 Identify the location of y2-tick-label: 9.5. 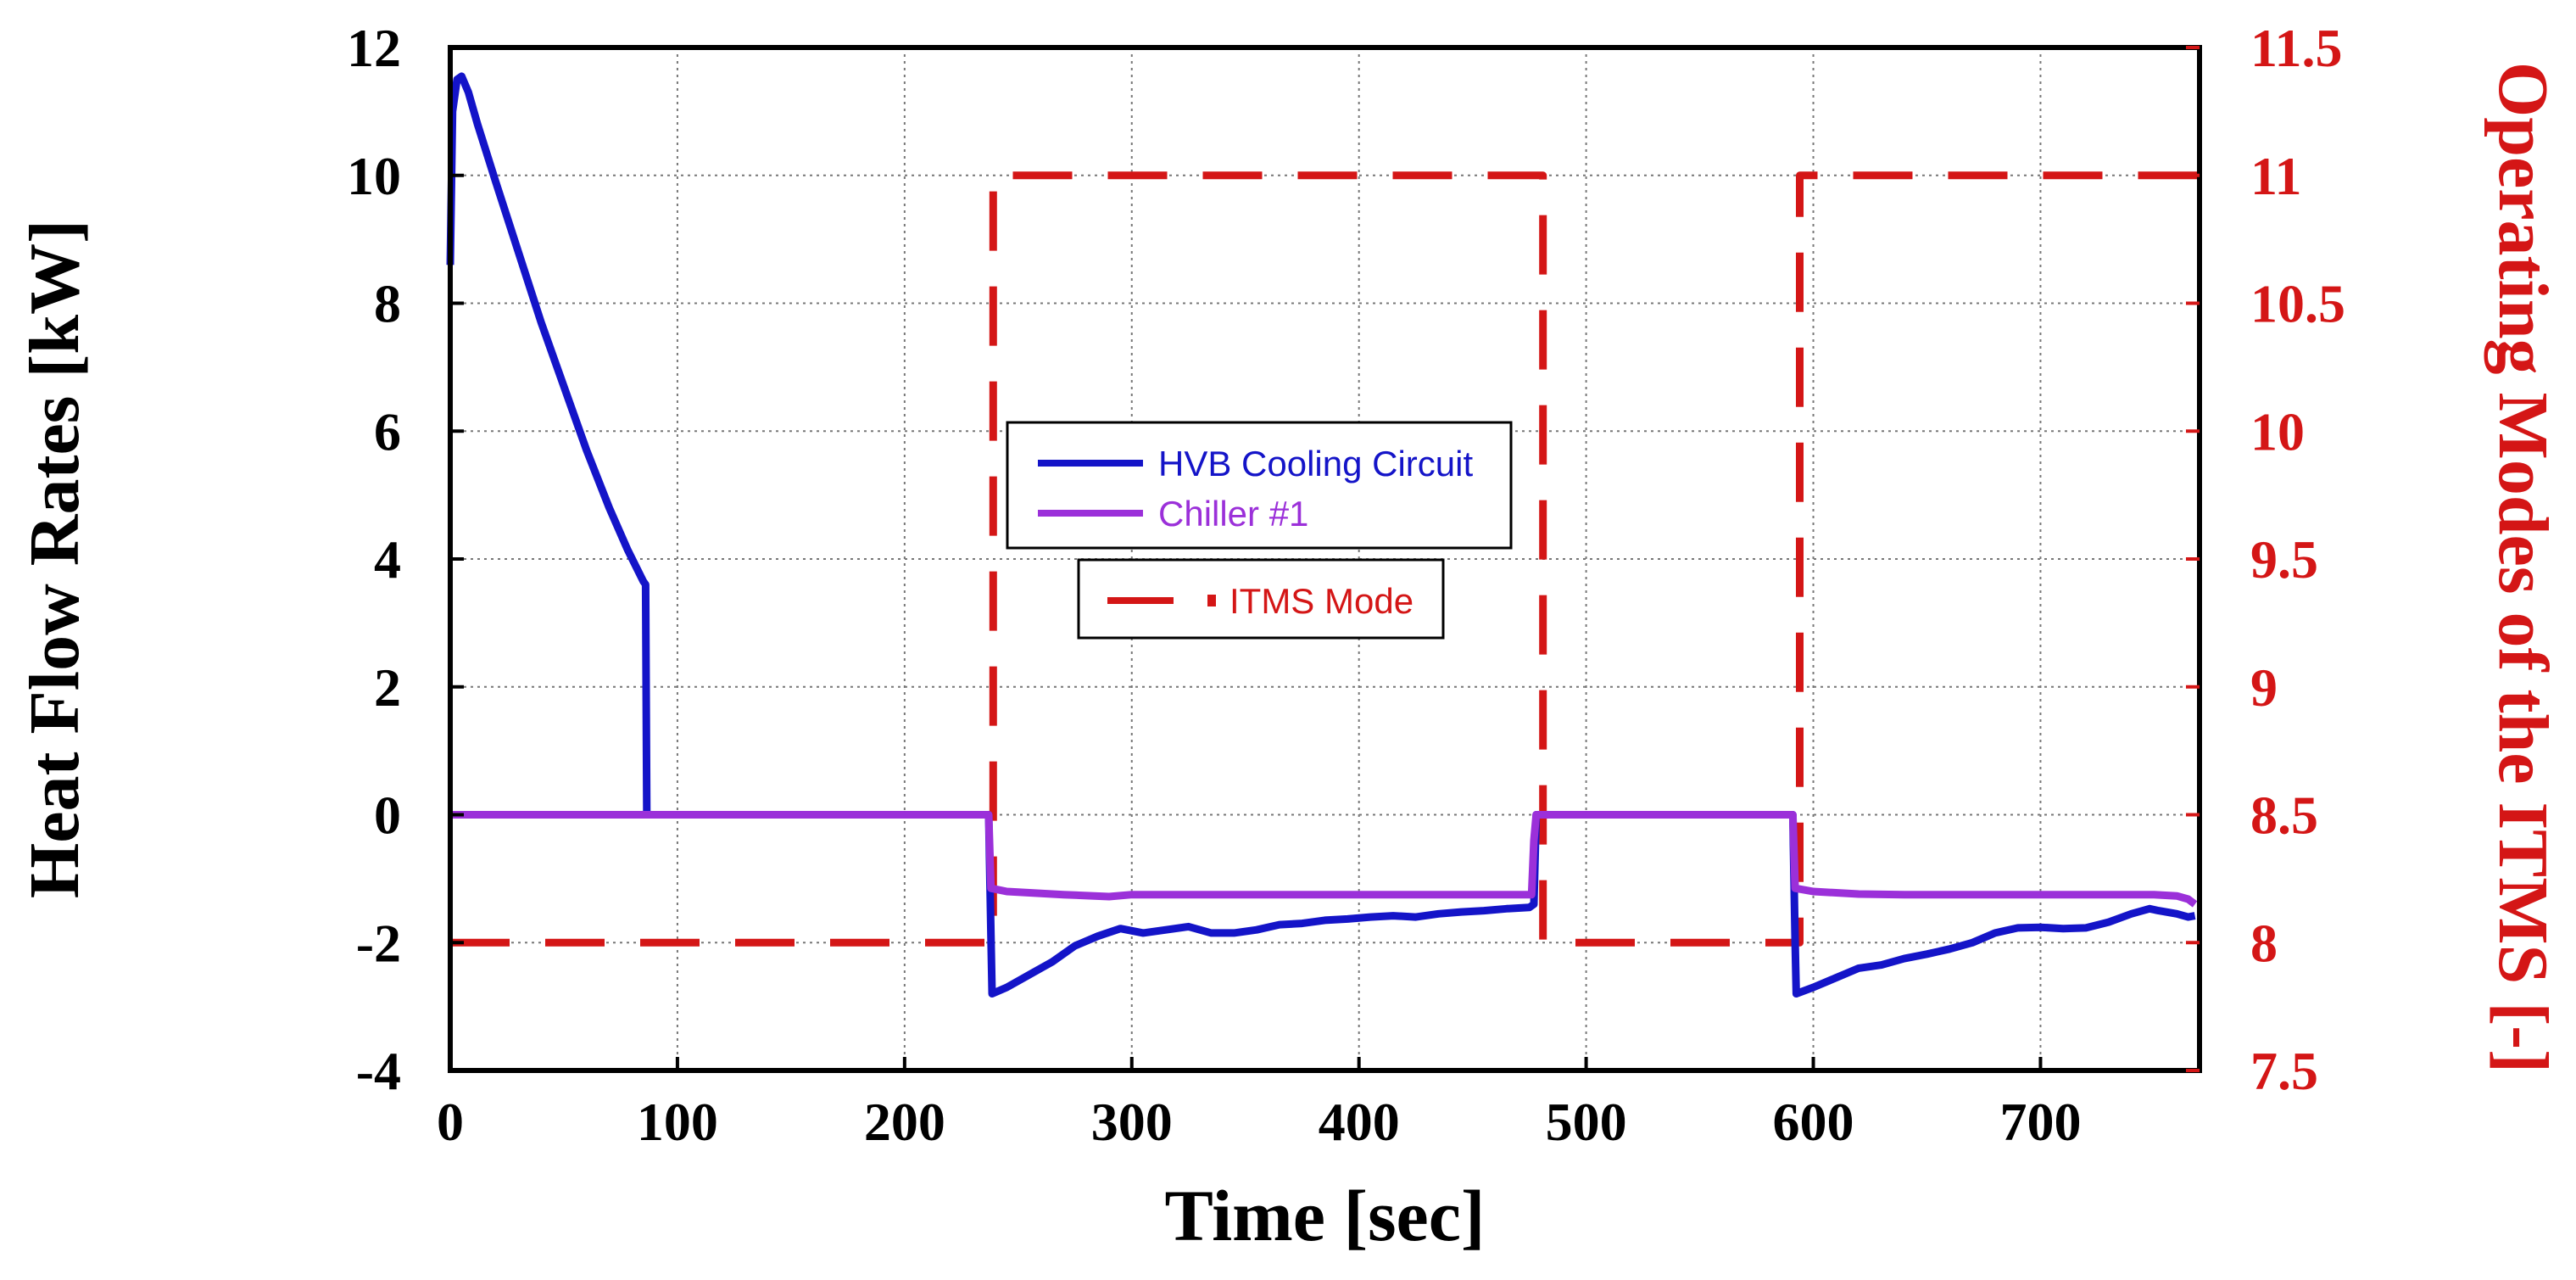
(2284, 559).